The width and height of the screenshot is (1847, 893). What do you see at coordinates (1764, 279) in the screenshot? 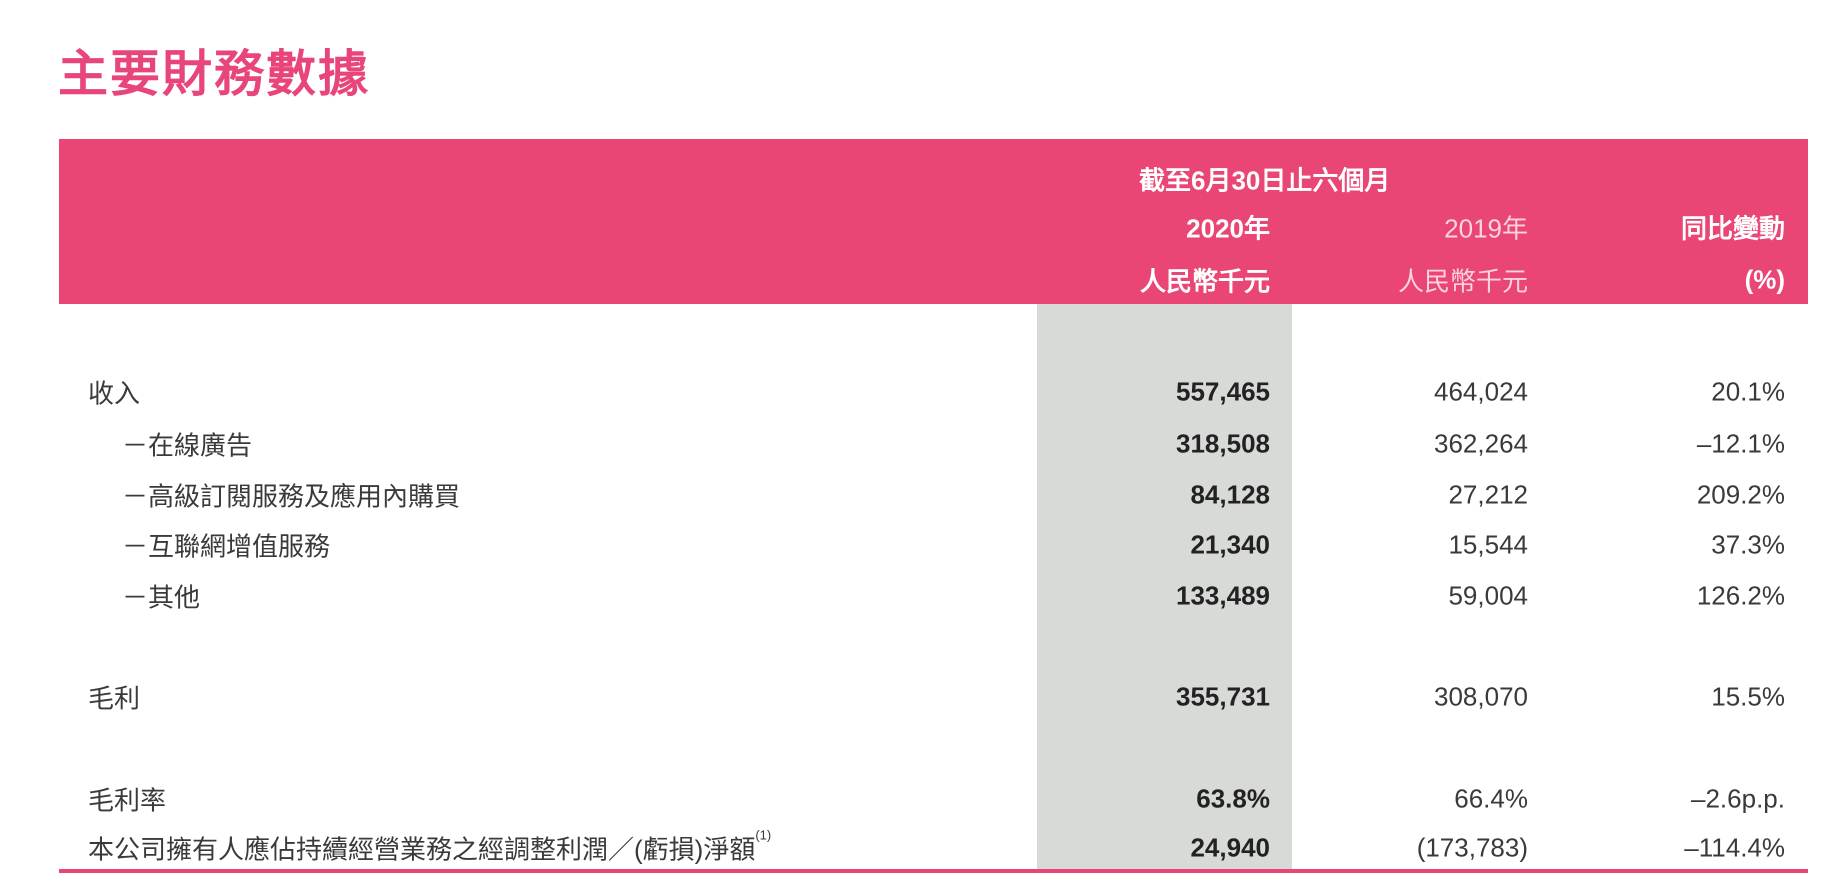
I see `header-unit-change: (%)` at bounding box center [1764, 279].